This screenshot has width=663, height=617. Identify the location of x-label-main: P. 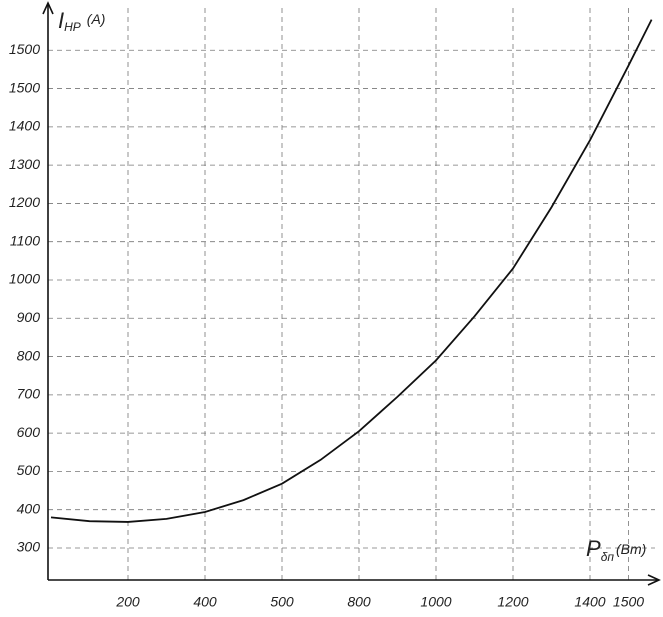
(593, 548).